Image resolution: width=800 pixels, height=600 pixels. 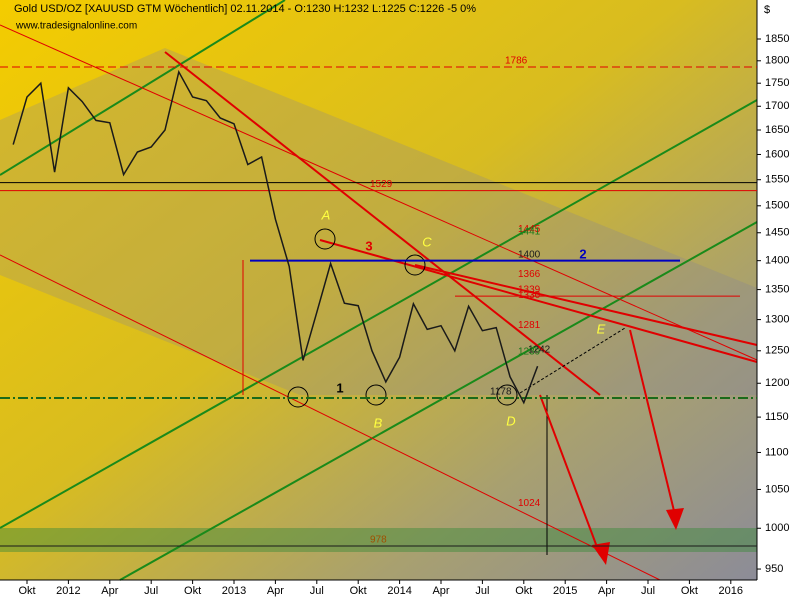 I want to click on level-label: 1366, so click(x=529, y=274).